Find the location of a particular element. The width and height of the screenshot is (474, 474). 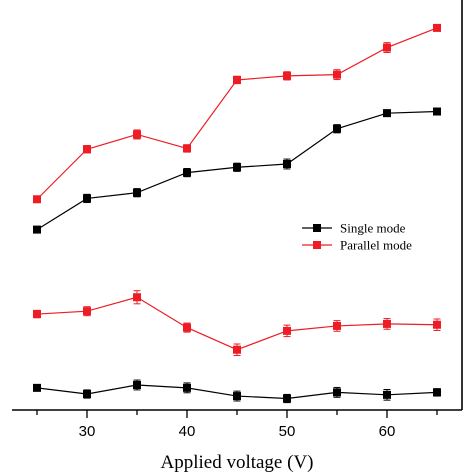

series-lower-single-mode is located at coordinates (237, 391).